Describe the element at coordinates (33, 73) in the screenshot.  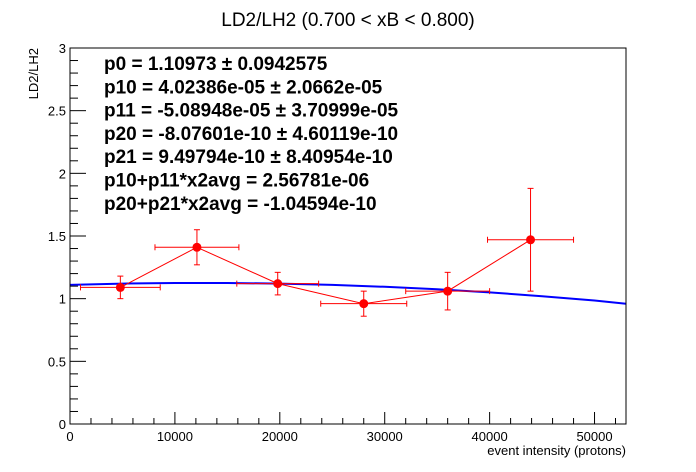
I see `y-axis-title: LD2/LH2` at that location.